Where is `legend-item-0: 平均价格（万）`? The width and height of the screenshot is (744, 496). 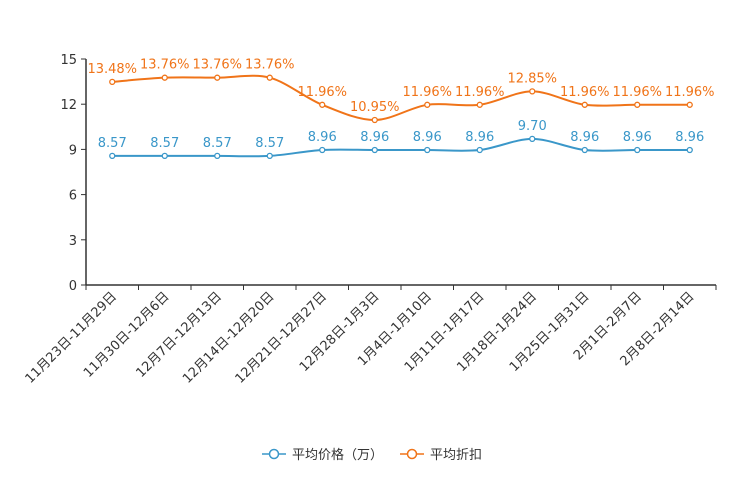
legend-item-0: 平均价格（万） is located at coordinates (322, 455).